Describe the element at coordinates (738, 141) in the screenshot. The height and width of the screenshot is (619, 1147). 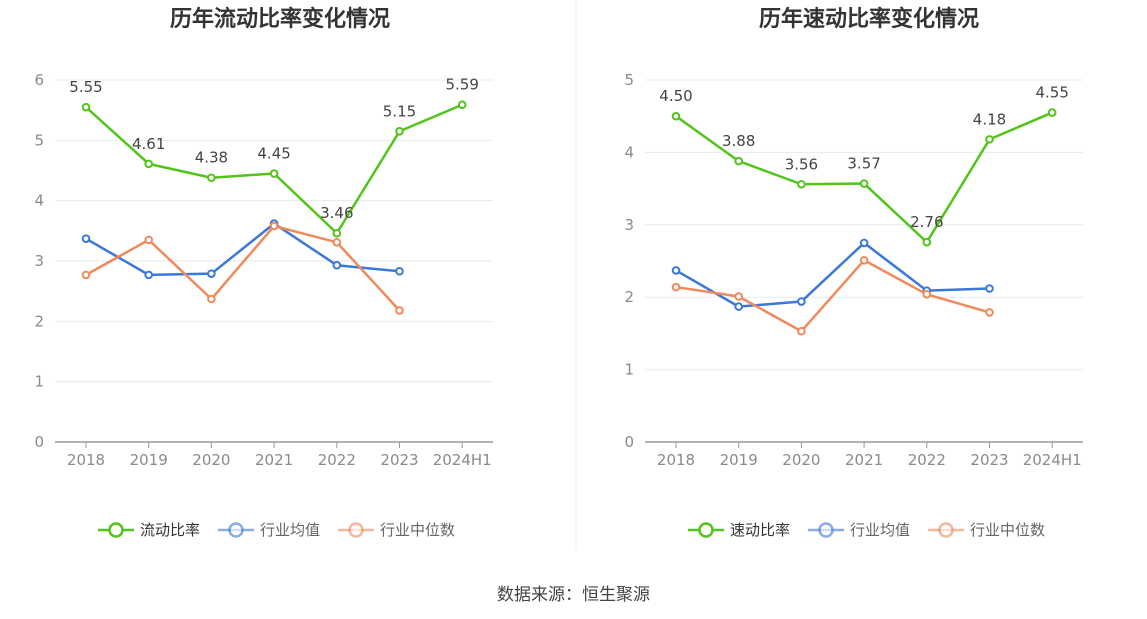
I see `data-label: 3.88` at that location.